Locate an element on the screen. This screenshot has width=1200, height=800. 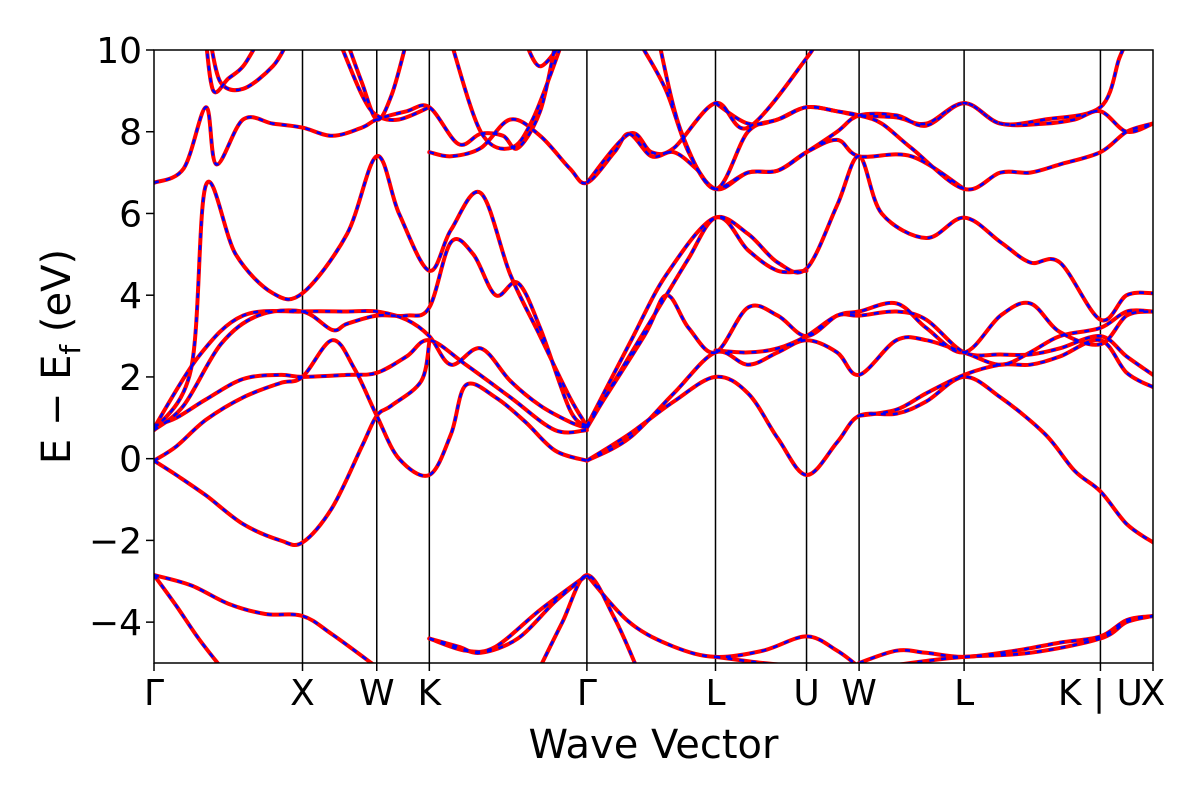
x-tick-label-7: W is located at coordinates (859, 693).